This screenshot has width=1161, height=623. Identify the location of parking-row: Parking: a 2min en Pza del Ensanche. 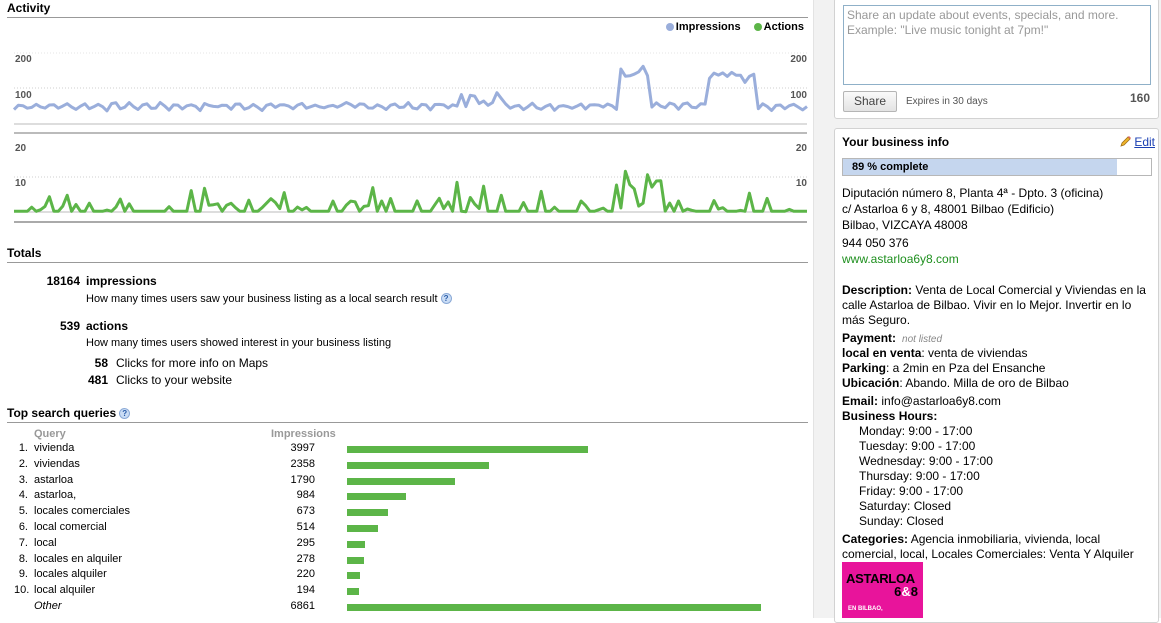
(943, 368).